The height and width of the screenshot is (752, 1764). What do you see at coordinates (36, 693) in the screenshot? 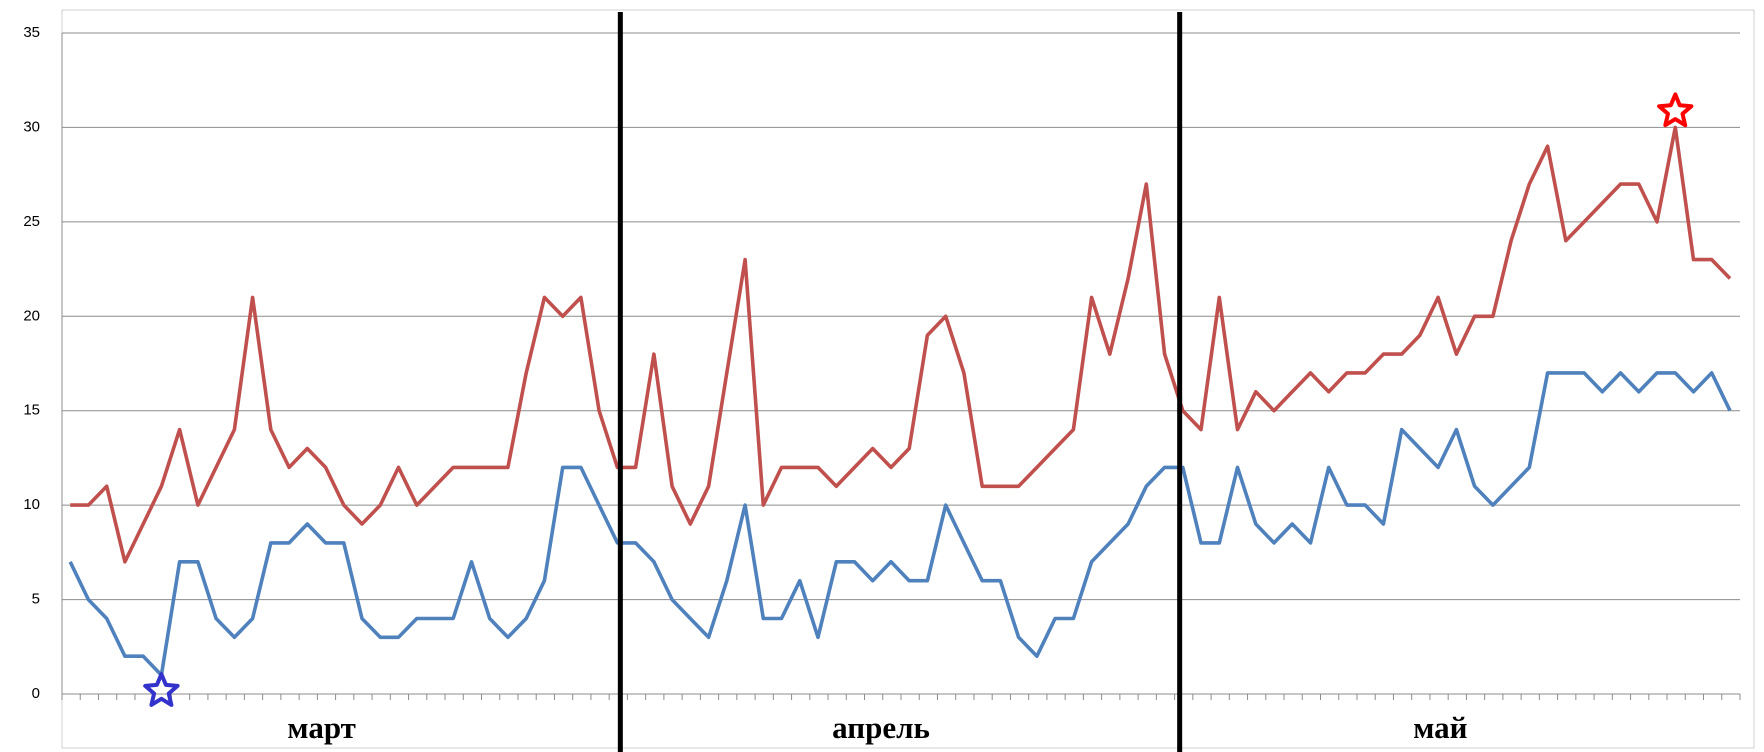
I see `y-tick-label: 0` at bounding box center [36, 693].